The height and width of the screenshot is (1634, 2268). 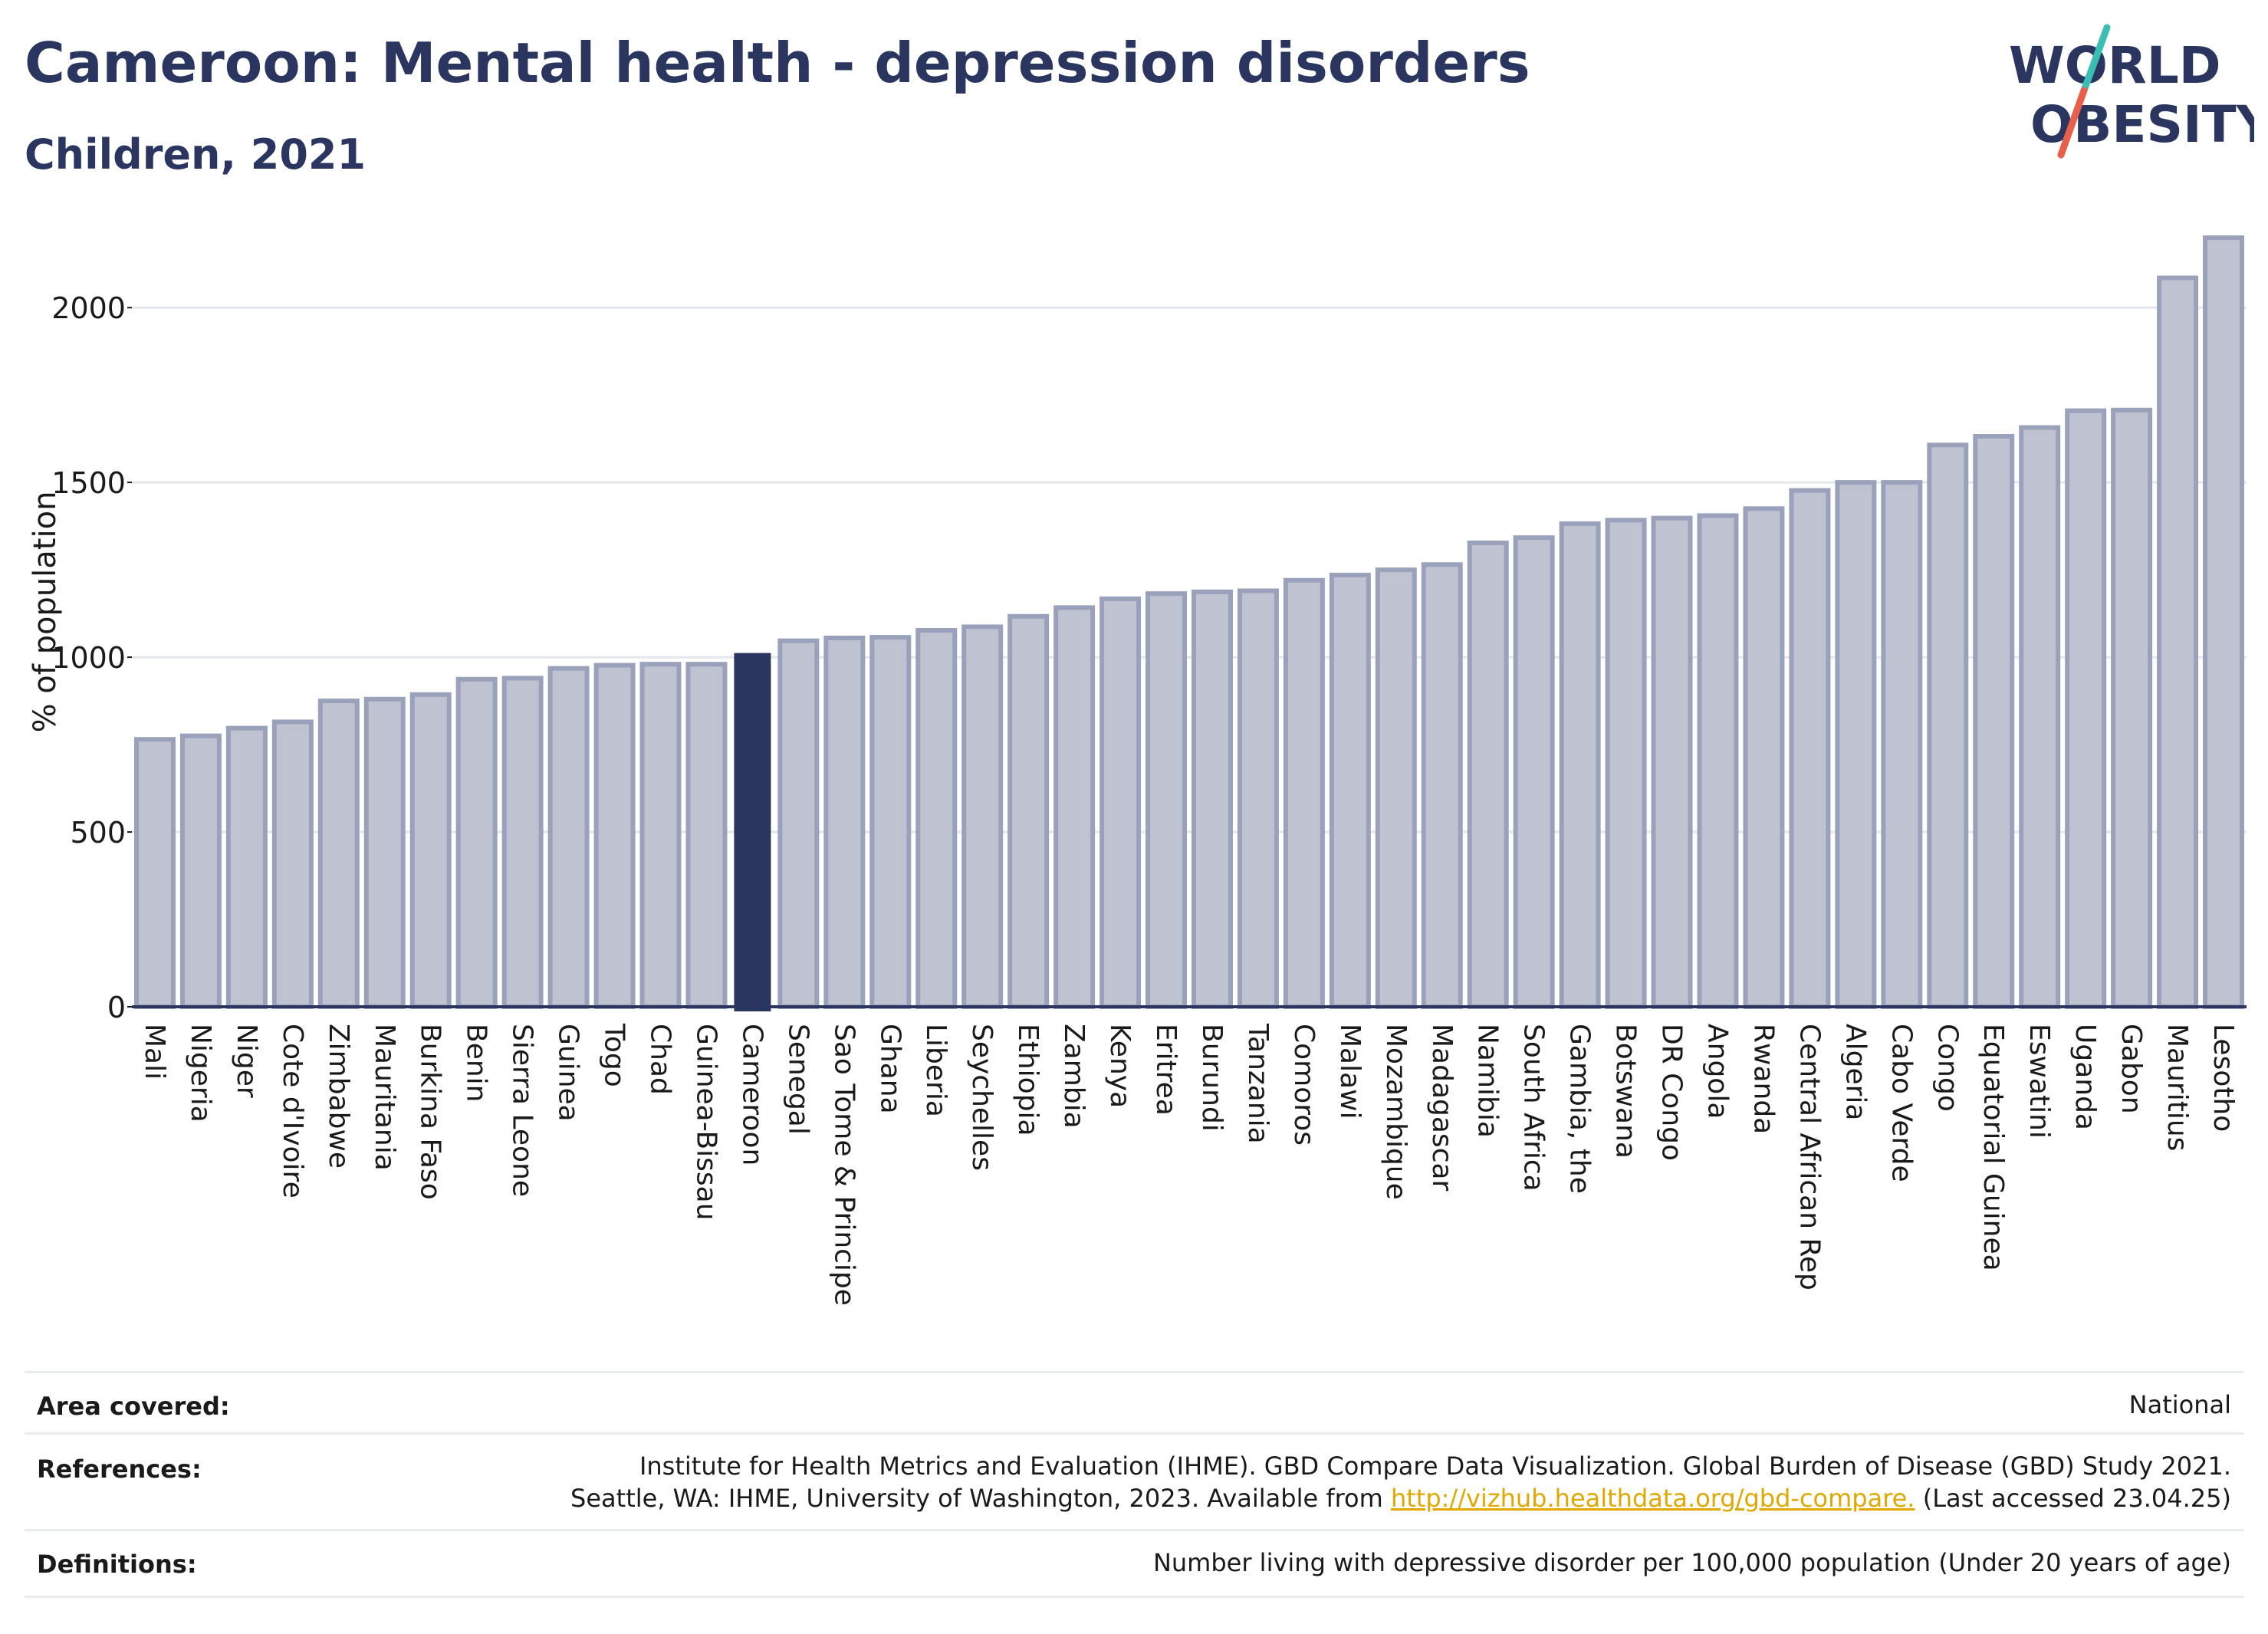 I want to click on bar-eritrea, so click(x=1167, y=800).